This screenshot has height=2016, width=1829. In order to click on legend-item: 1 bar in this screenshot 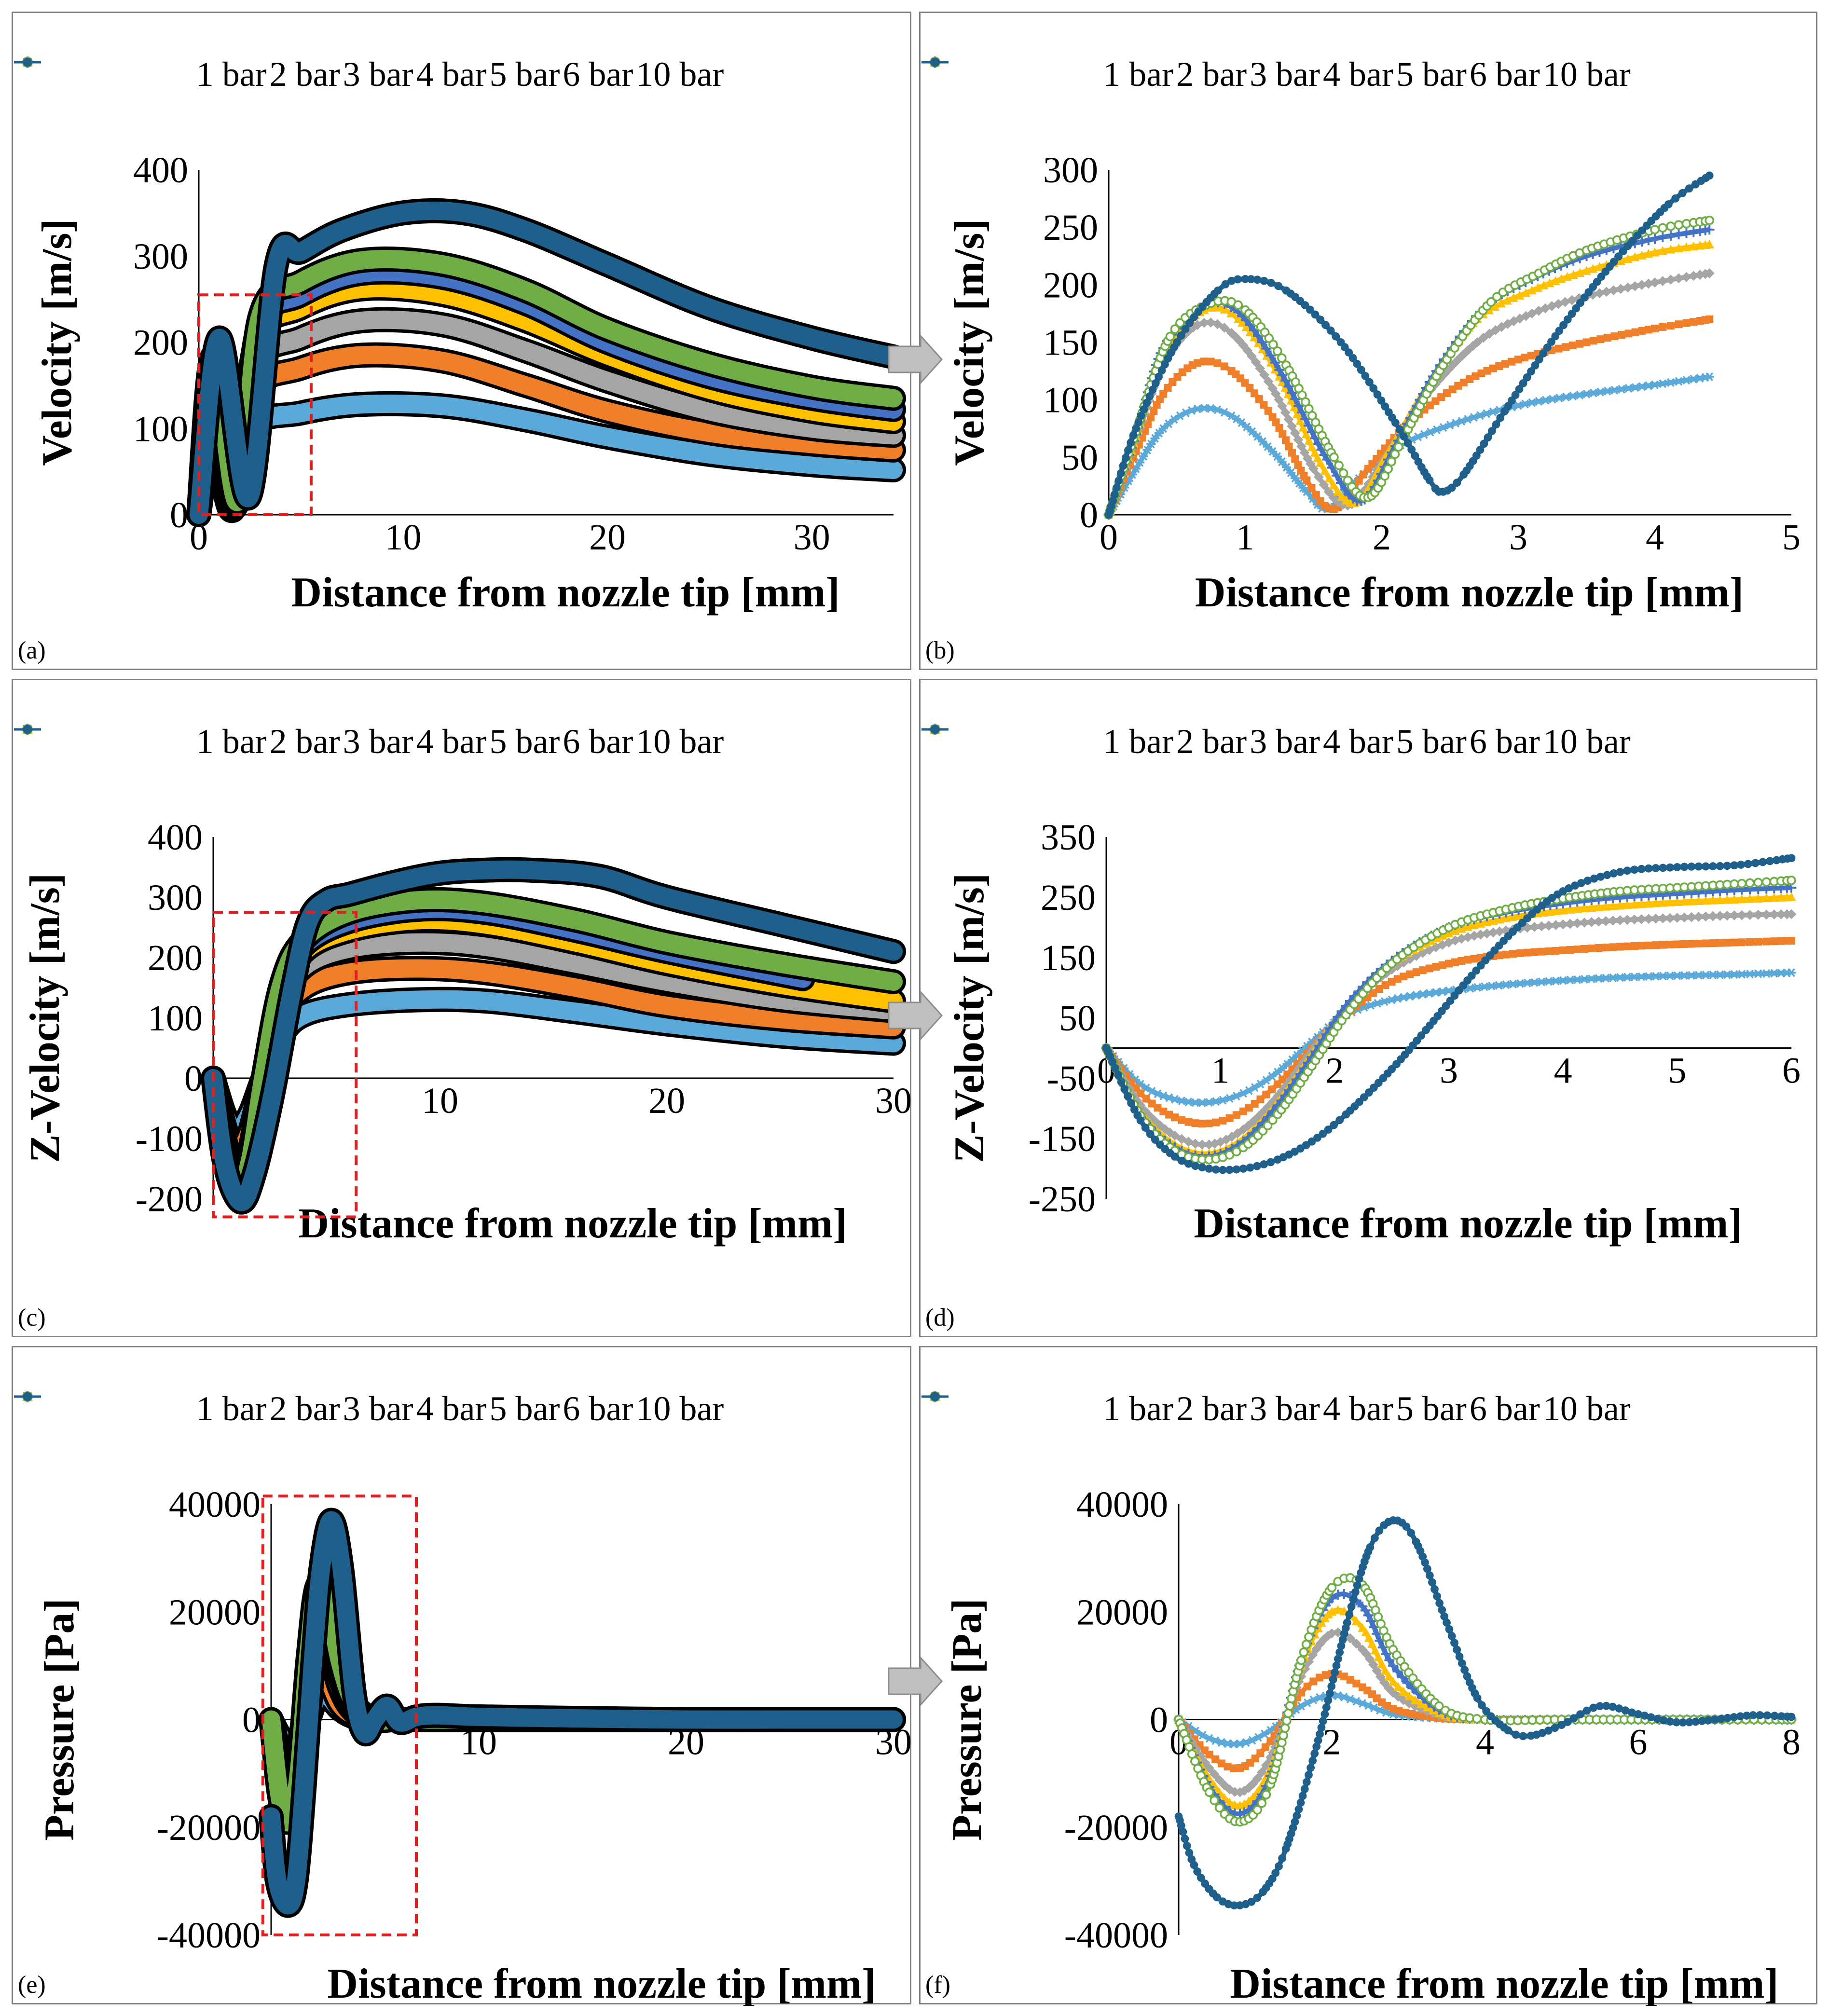, I will do `click(140, 75)`.